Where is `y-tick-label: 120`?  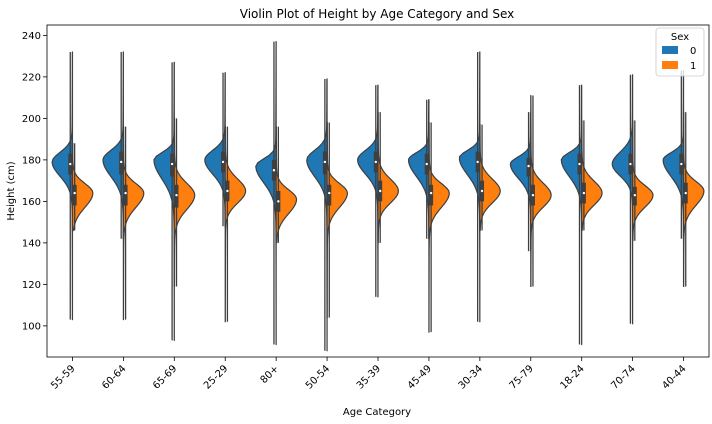 y-tick-label: 120 is located at coordinates (31, 285).